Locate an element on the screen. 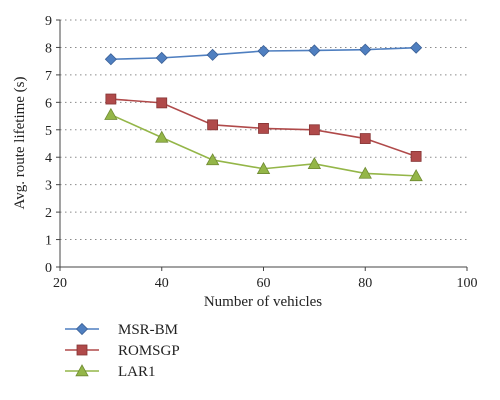 This screenshot has width=500, height=400. legend: MSR-BM ROMSGP LAR1 is located at coordinates (122, 351).